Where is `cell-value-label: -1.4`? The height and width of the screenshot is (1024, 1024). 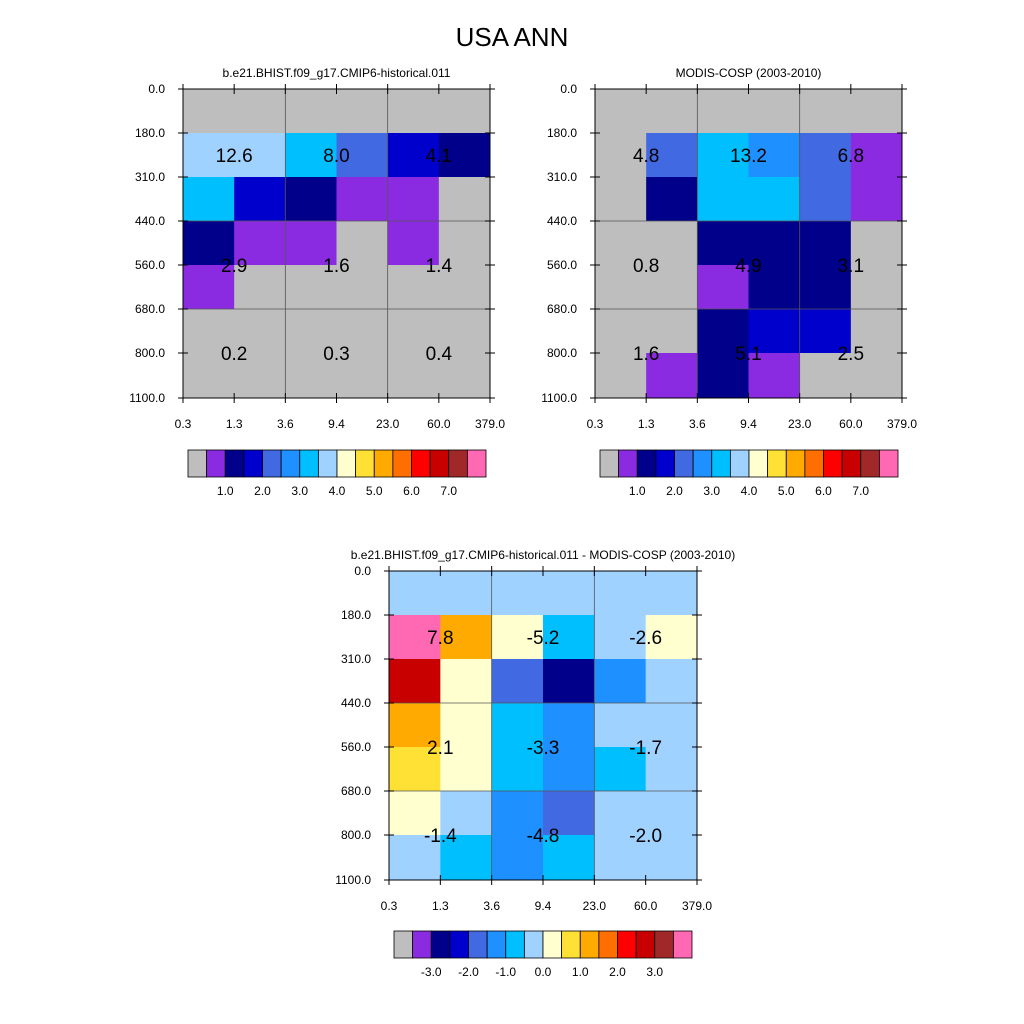
cell-value-label: -1.4 is located at coordinates (440, 836).